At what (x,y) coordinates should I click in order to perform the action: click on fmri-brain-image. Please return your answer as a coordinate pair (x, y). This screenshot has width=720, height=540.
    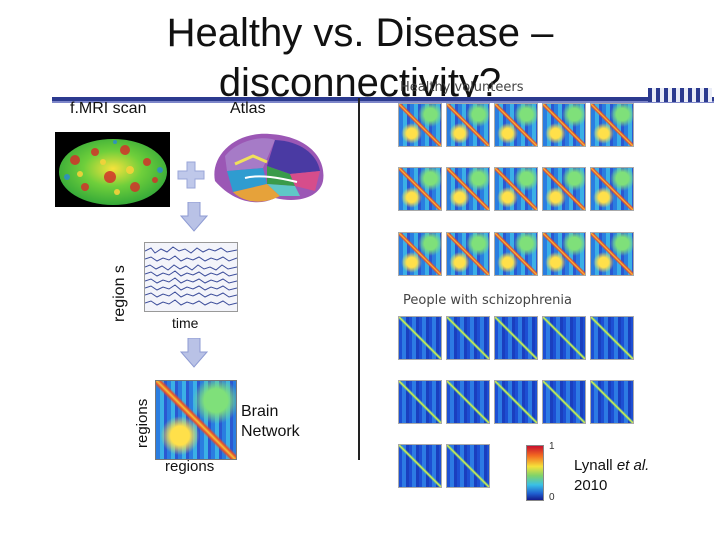
    Looking at the image, I should click on (112, 169).